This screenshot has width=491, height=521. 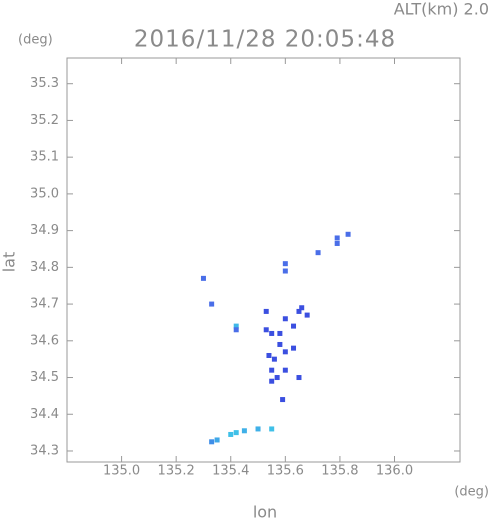 I want to click on chart-subtitle: ALT(km) 2.0, so click(x=441, y=9).